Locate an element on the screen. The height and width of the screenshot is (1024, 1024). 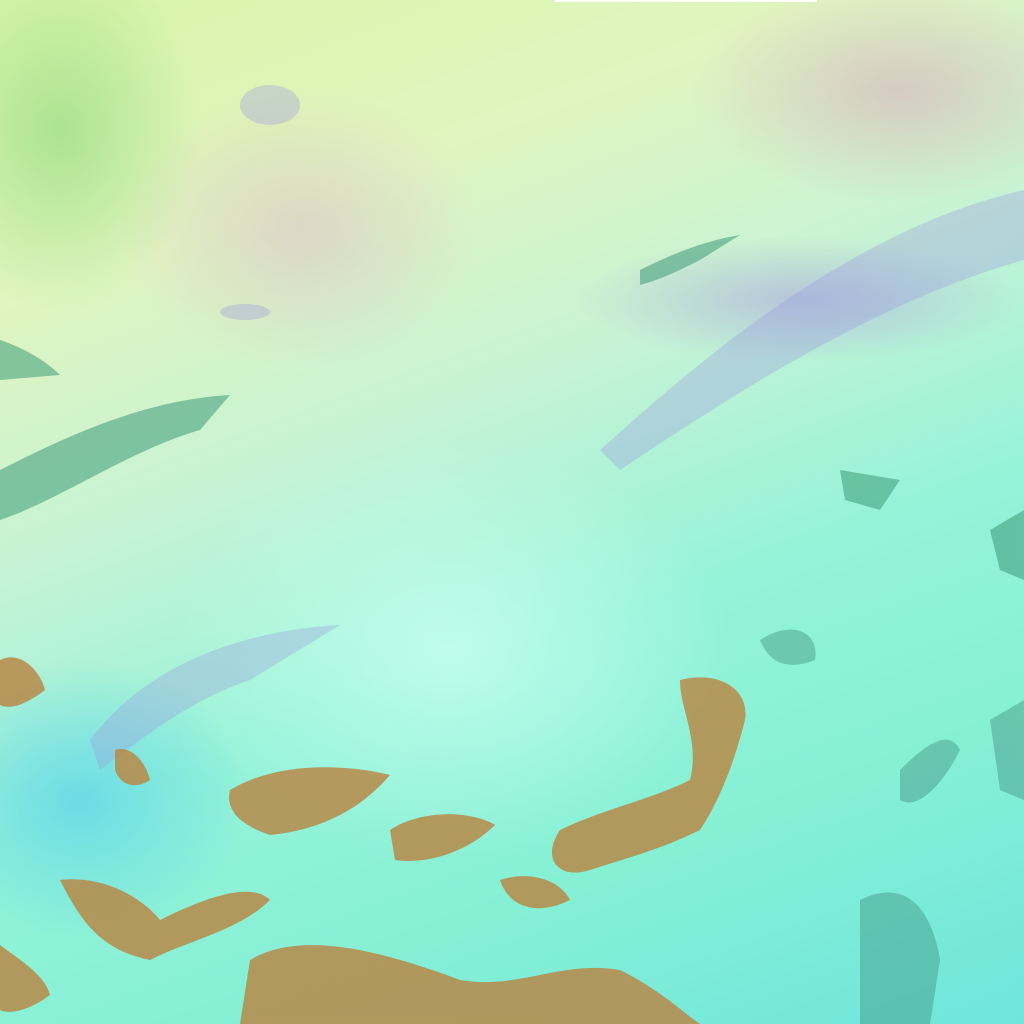
top-edge-strip is located at coordinates (686, 1).